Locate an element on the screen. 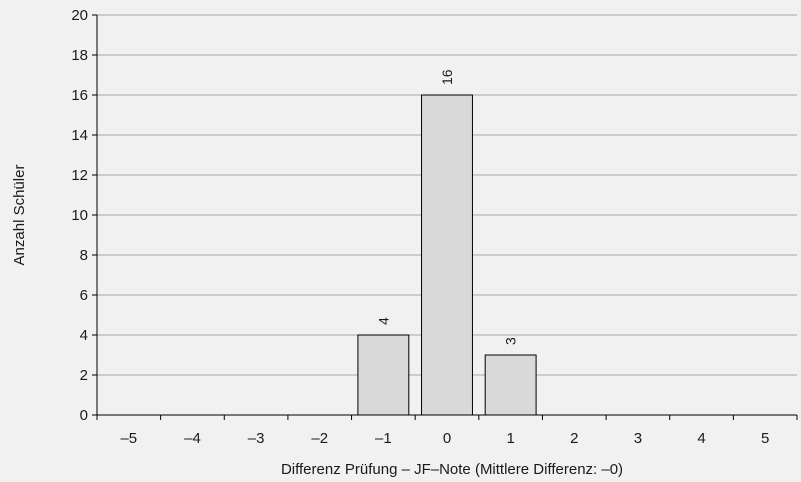 The height and width of the screenshot is (482, 801). data-label: 16 is located at coordinates (447, 77).